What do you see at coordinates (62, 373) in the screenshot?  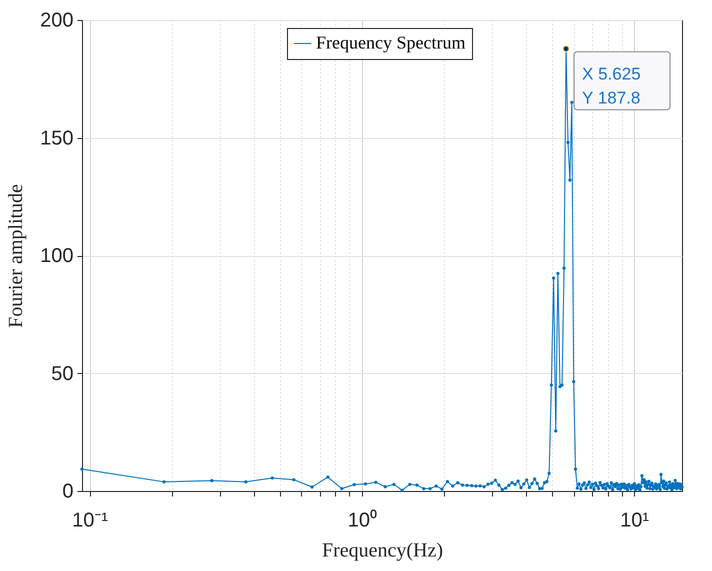 I see `y-tick-label: 50` at bounding box center [62, 373].